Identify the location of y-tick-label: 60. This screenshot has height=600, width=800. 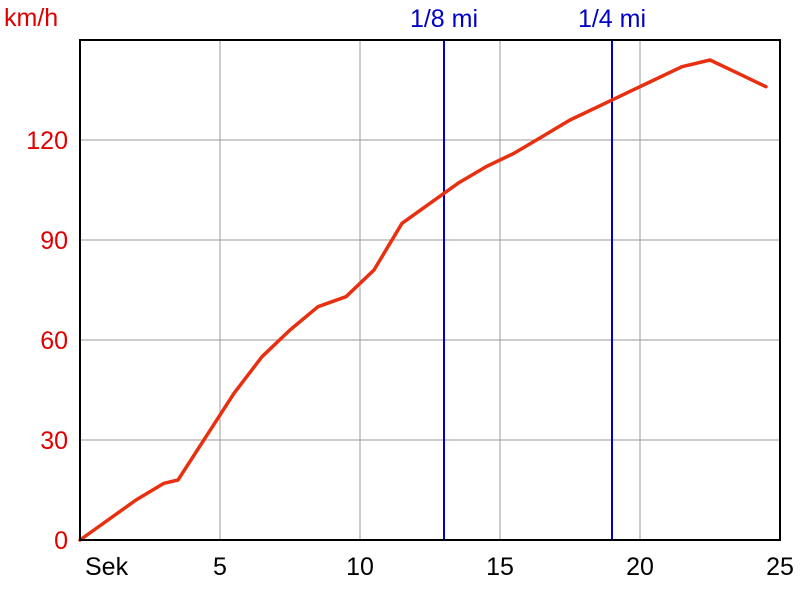
(54, 341).